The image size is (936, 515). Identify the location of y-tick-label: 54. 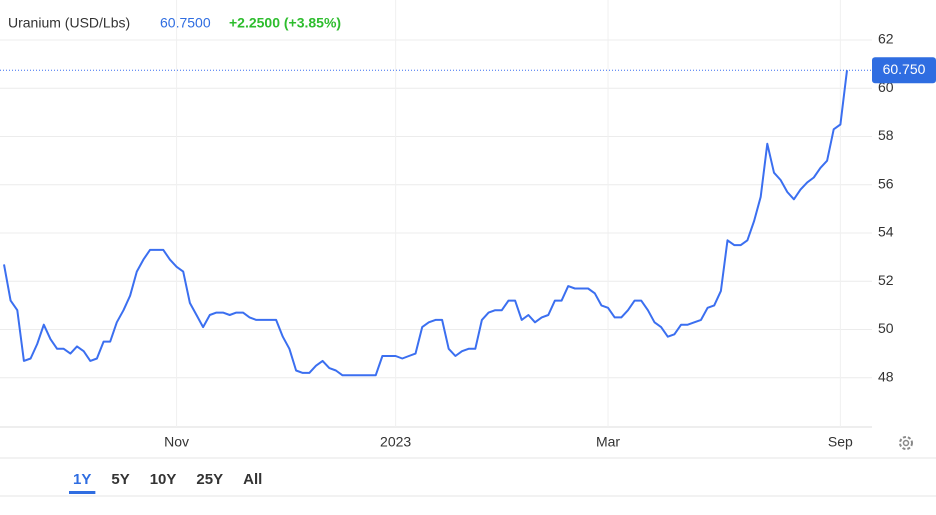
(886, 232).